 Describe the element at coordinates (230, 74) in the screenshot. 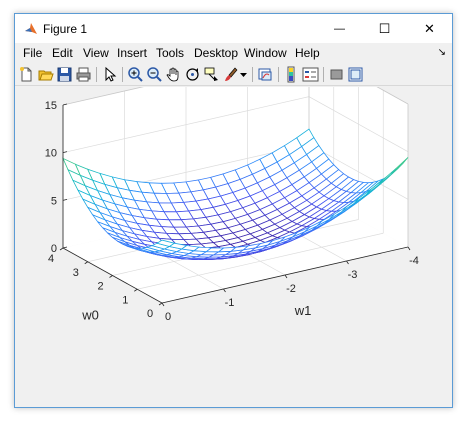

I see `brush-icon` at that location.